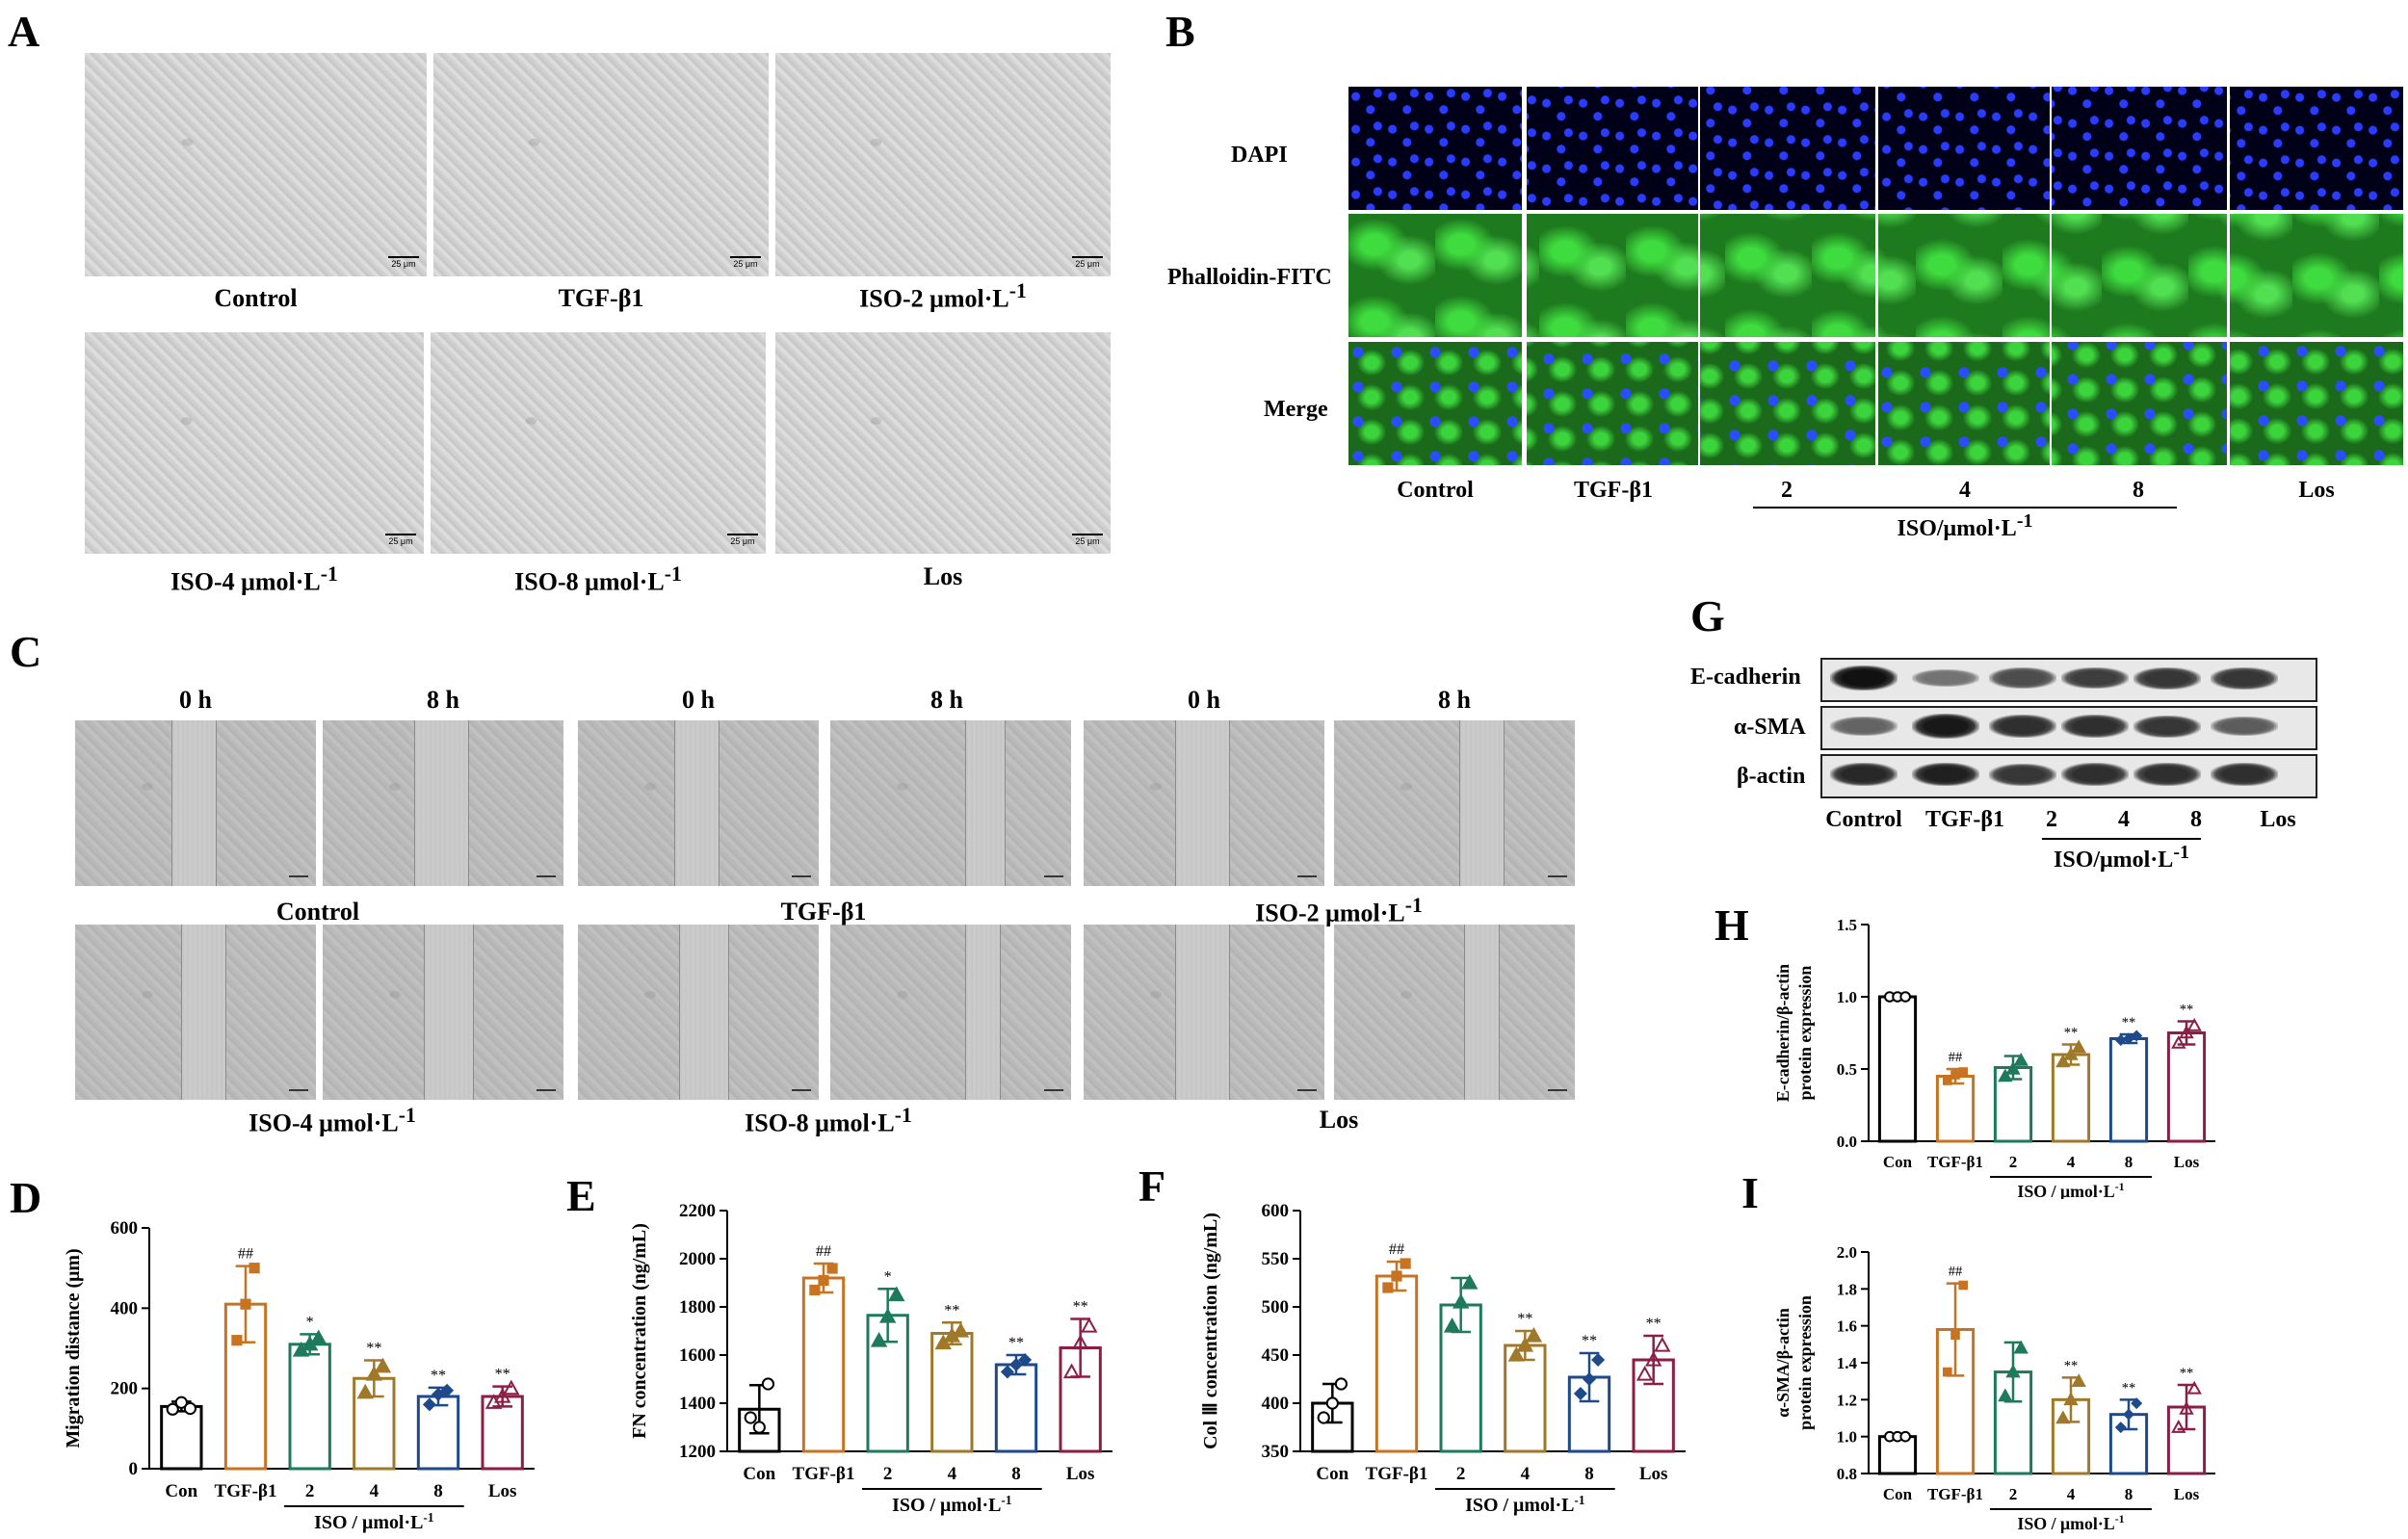 This screenshot has width=2408, height=1539. I want to click on caption-tgf: TGF-β1, so click(601, 298).